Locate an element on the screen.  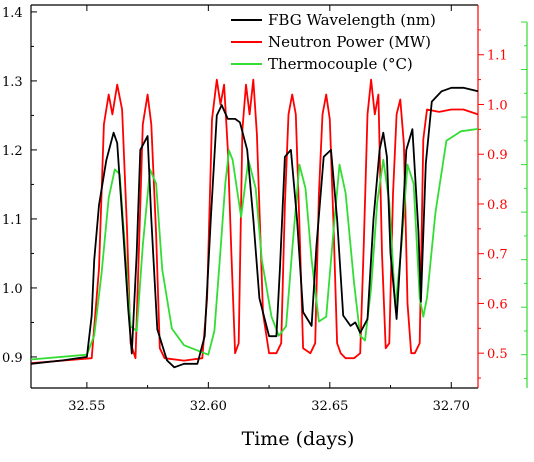
x-tick-label: 32.65 is located at coordinates (329, 406).